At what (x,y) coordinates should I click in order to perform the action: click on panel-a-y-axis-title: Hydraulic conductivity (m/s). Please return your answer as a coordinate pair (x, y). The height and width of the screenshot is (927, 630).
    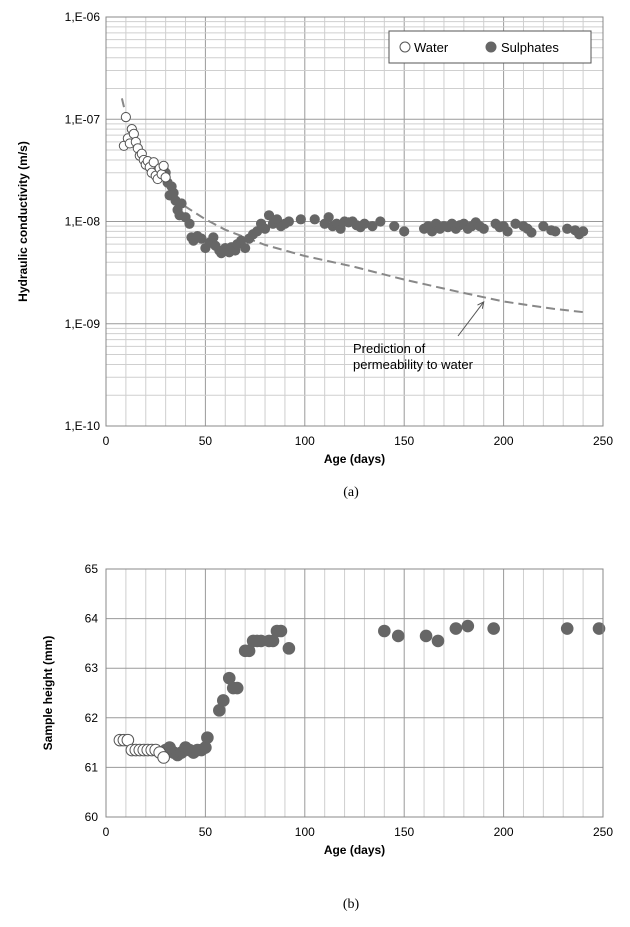
    Looking at the image, I should click on (23, 221).